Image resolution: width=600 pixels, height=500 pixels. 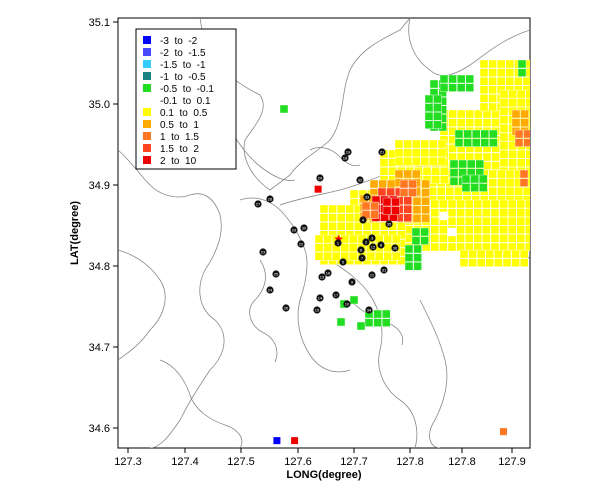 I want to click on station-number: 12, so click(x=373, y=246).